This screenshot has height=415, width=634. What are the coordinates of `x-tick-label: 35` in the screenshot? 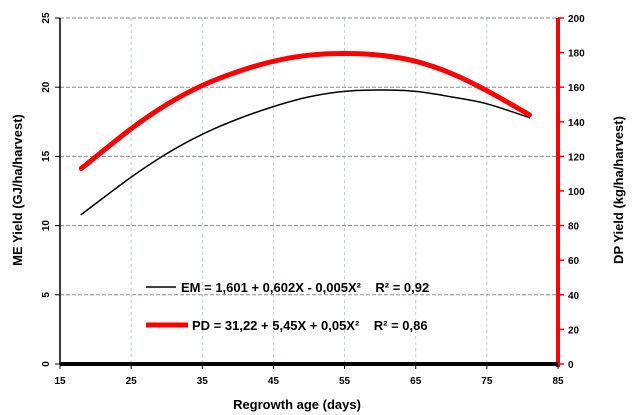 It's located at (203, 381).